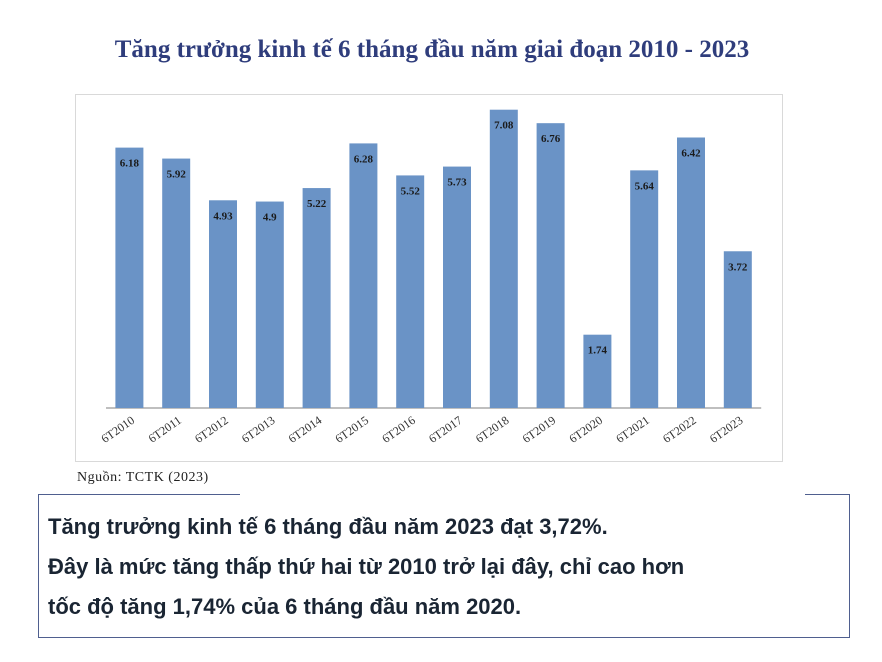  What do you see at coordinates (270, 218) in the screenshot?
I see `value-label-6T2013: 4.9` at bounding box center [270, 218].